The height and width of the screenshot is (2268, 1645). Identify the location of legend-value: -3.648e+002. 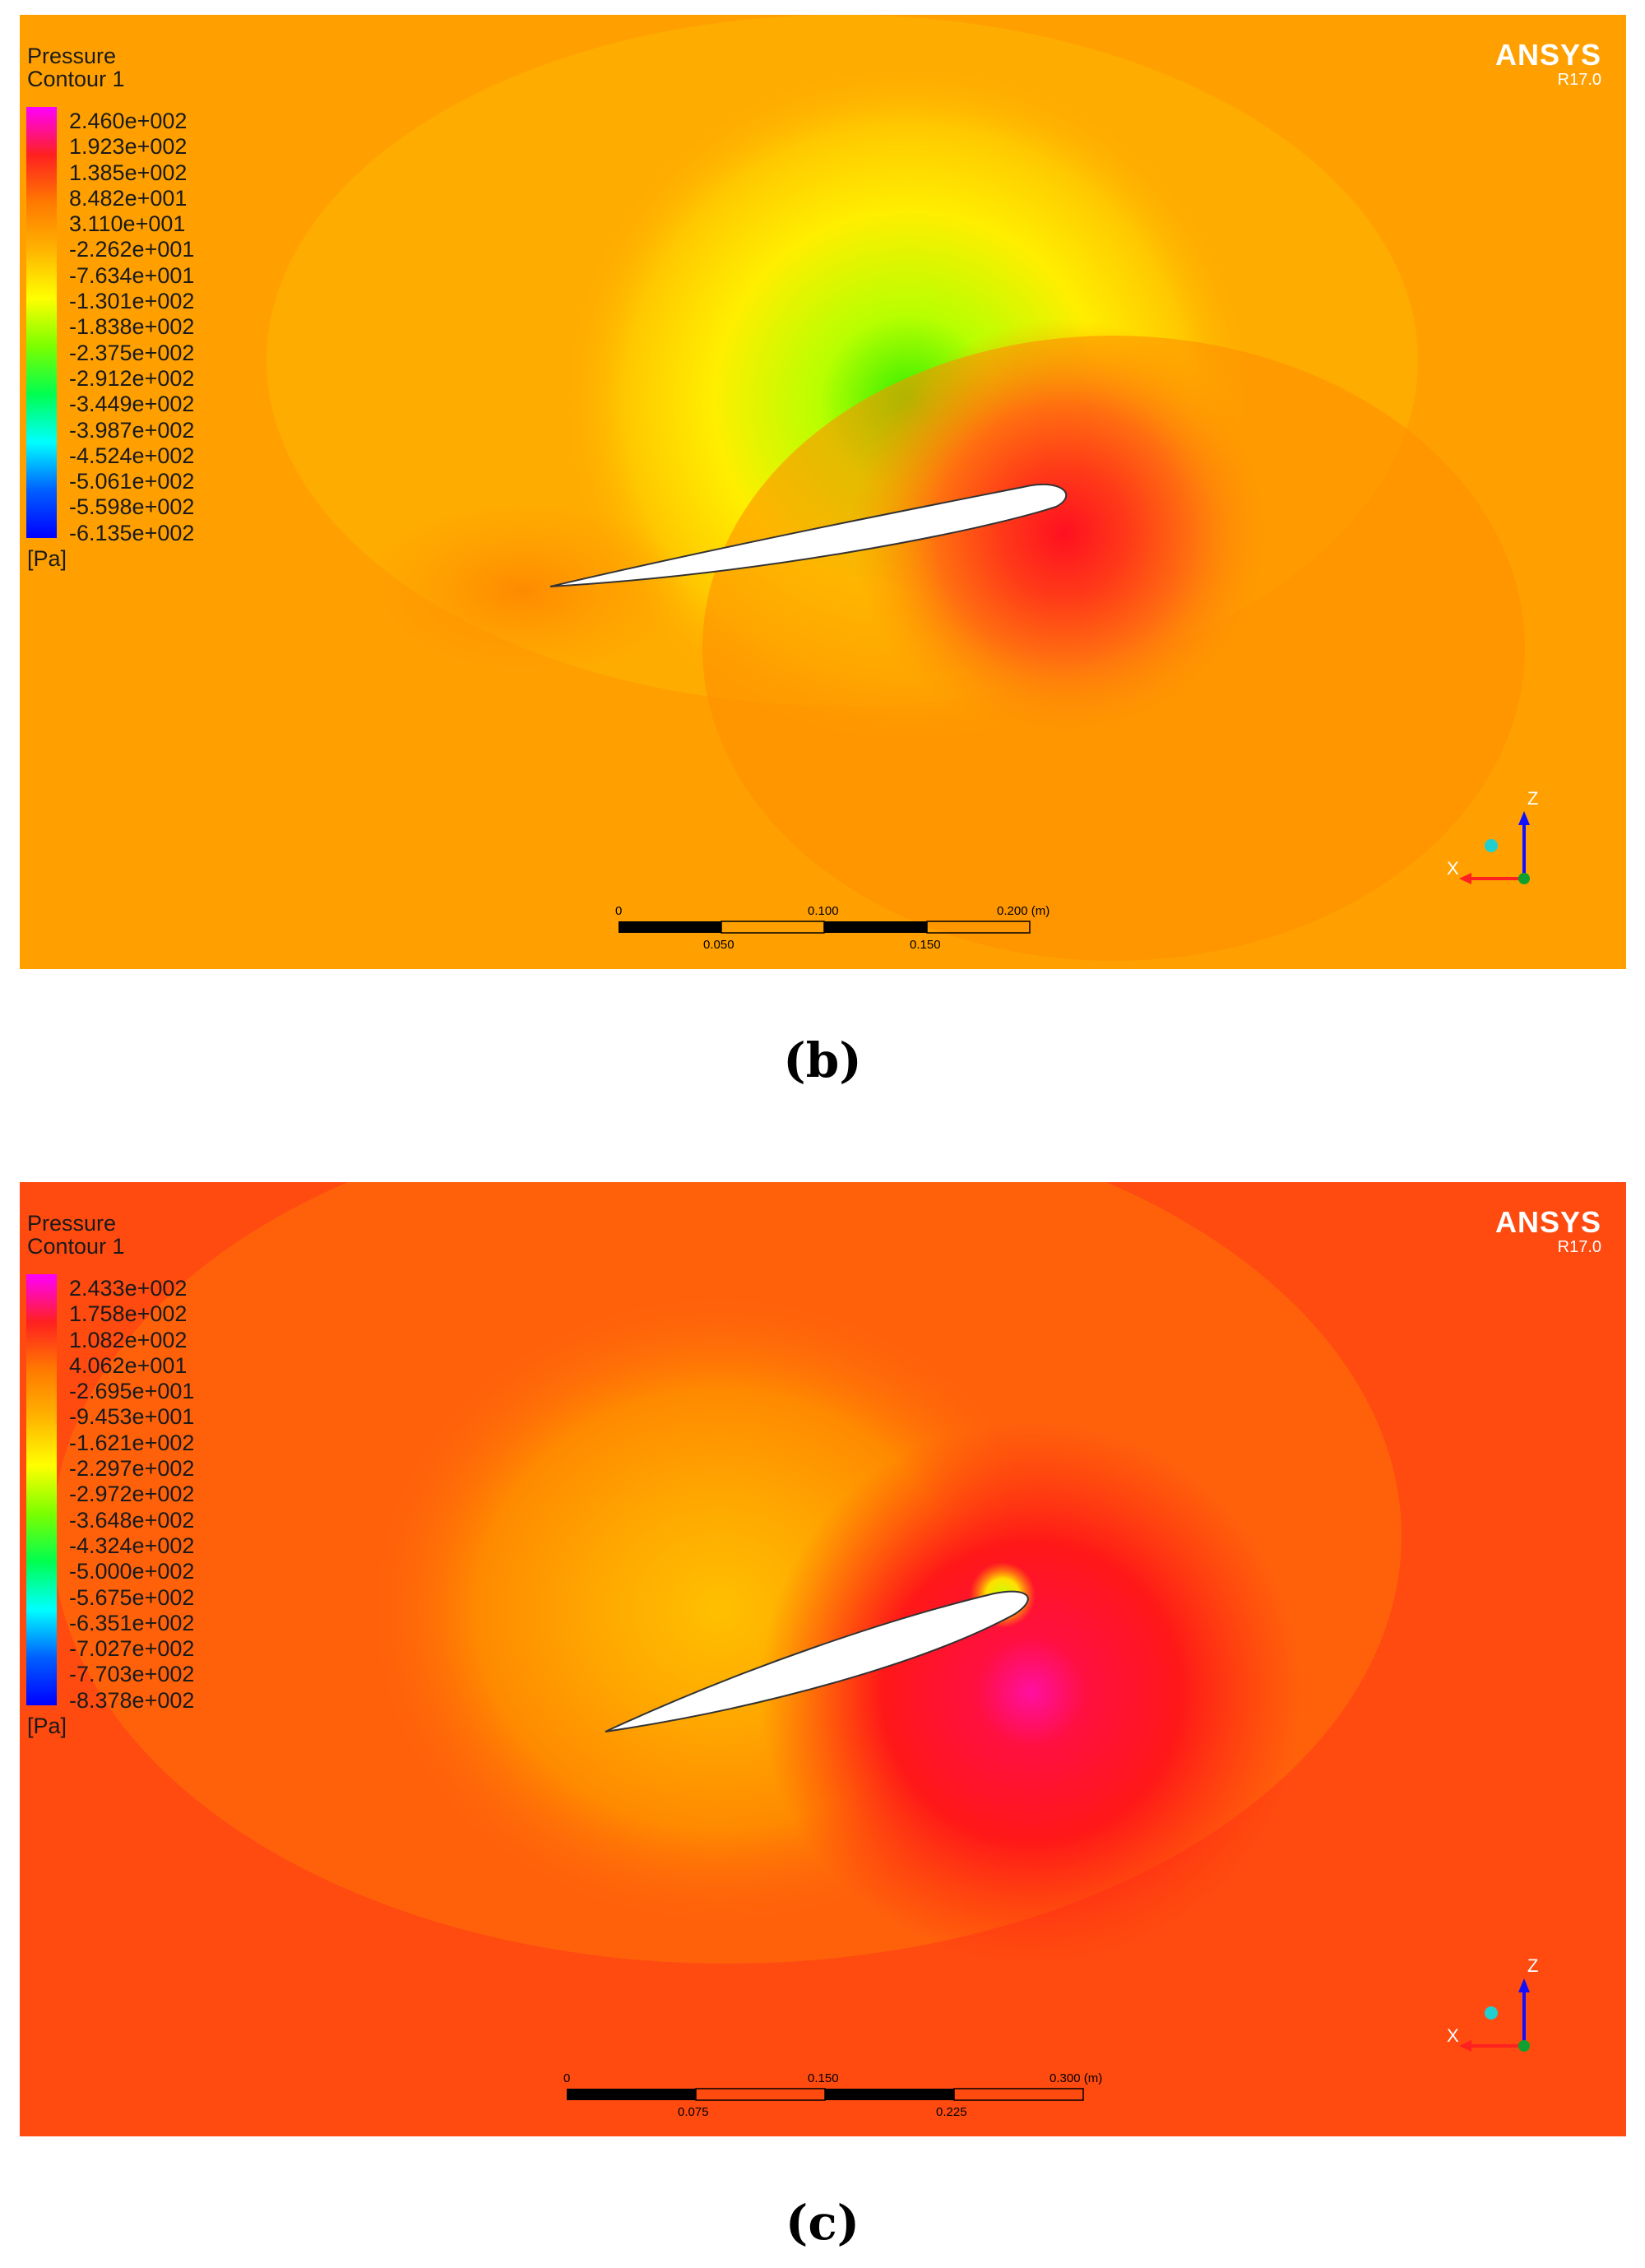
(132, 1520).